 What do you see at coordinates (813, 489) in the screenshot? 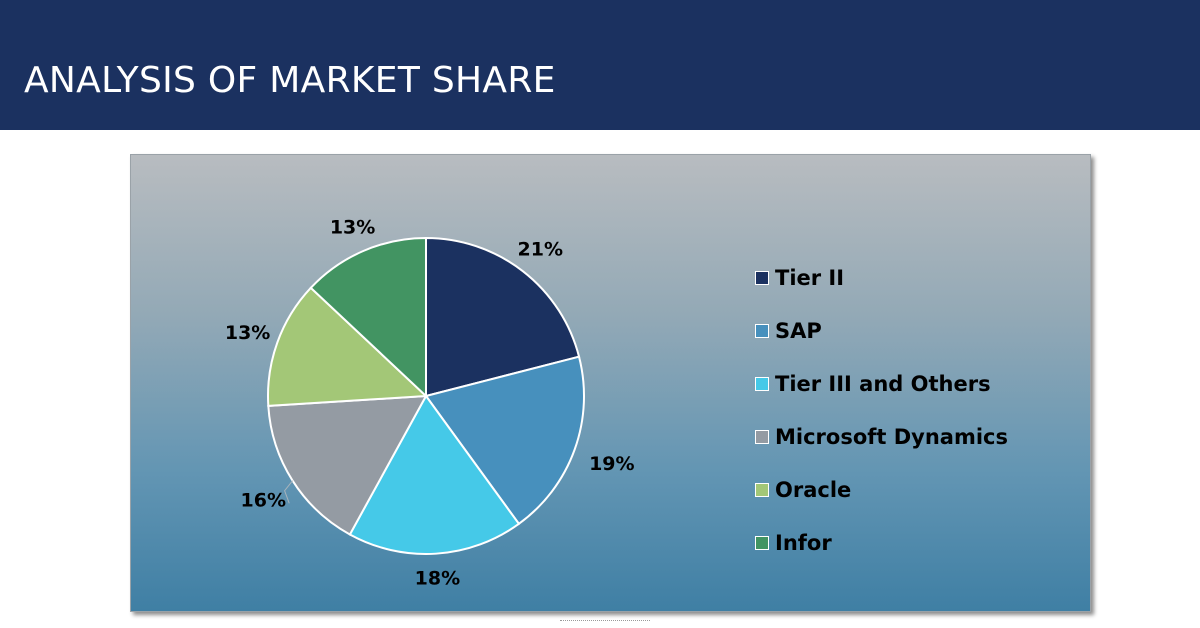
I see `legend-label: Oracle` at bounding box center [813, 489].